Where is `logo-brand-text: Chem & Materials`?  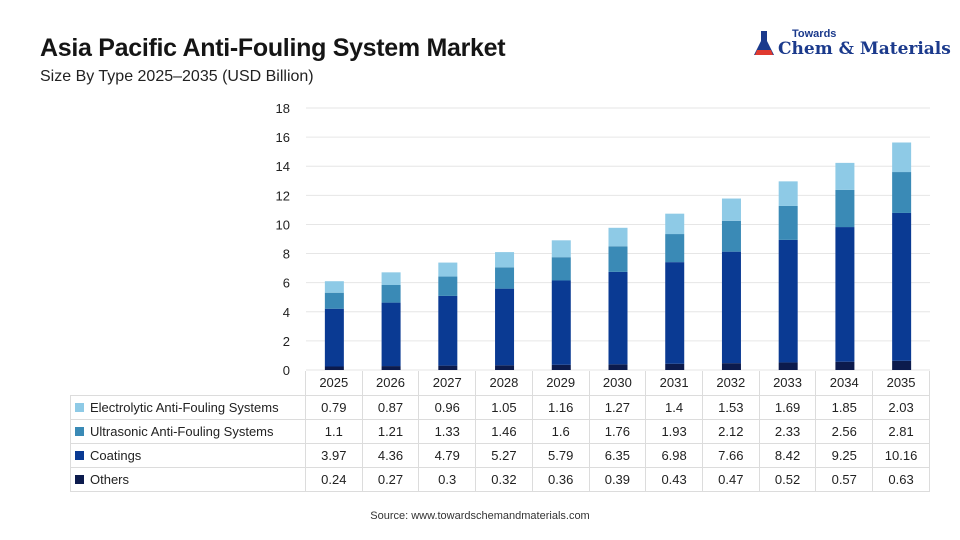 logo-brand-text: Chem & Materials is located at coordinates (864, 49).